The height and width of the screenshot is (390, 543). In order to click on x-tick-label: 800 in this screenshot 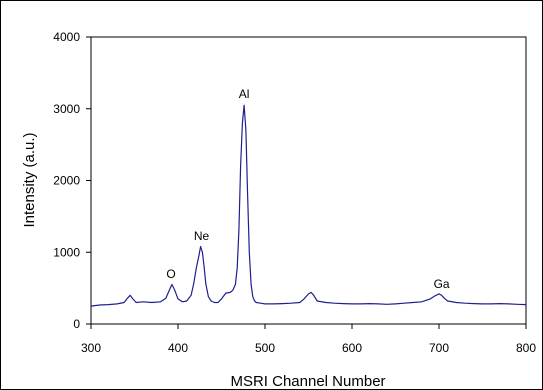, I will do `click(526, 348)`.